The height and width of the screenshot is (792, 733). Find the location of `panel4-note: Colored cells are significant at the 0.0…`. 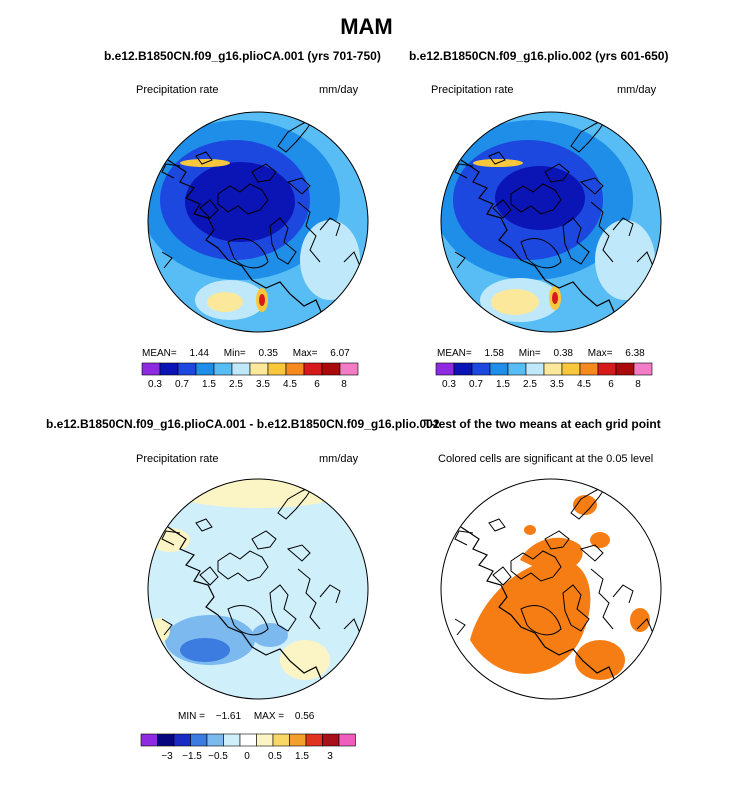

panel4-note: Colored cells are significant at the 0.0… is located at coordinates (546, 459).